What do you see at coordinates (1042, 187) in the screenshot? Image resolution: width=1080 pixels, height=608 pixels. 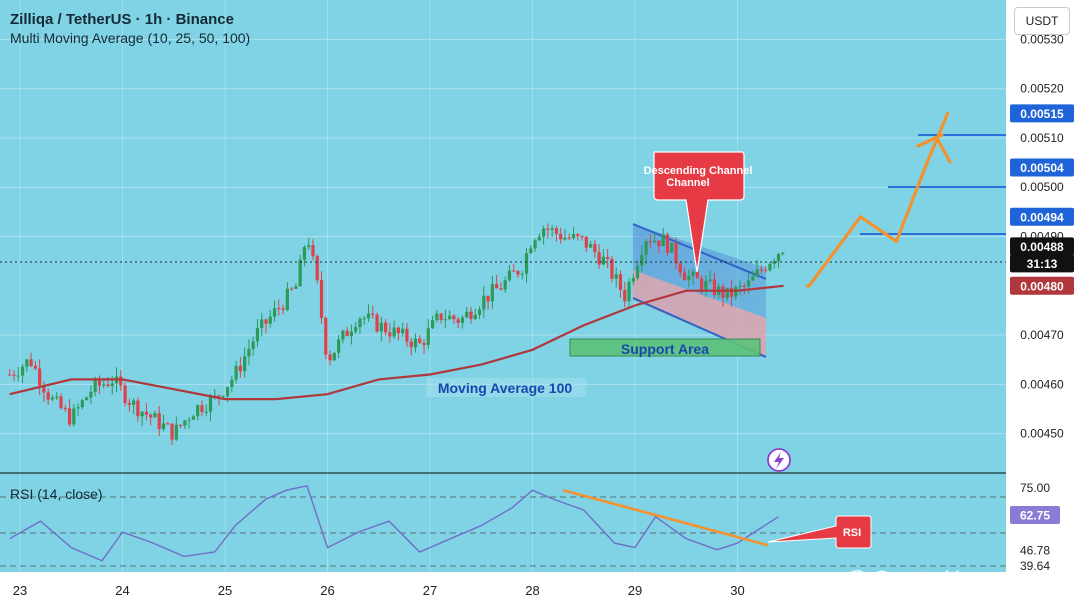 I see `price-tick-label: 0.00500` at bounding box center [1042, 187].